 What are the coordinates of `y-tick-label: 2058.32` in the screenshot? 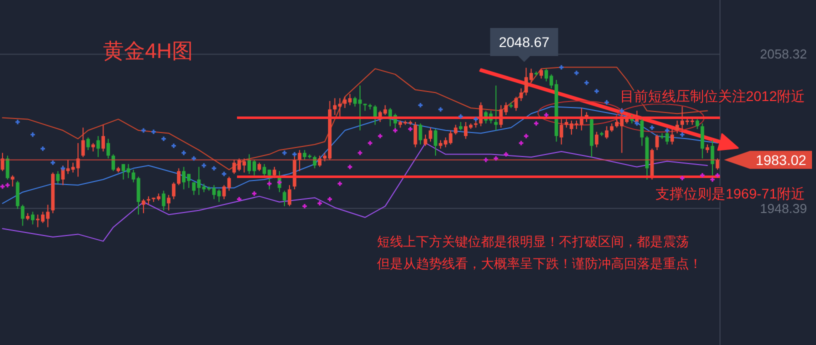 It's located at (783, 54).